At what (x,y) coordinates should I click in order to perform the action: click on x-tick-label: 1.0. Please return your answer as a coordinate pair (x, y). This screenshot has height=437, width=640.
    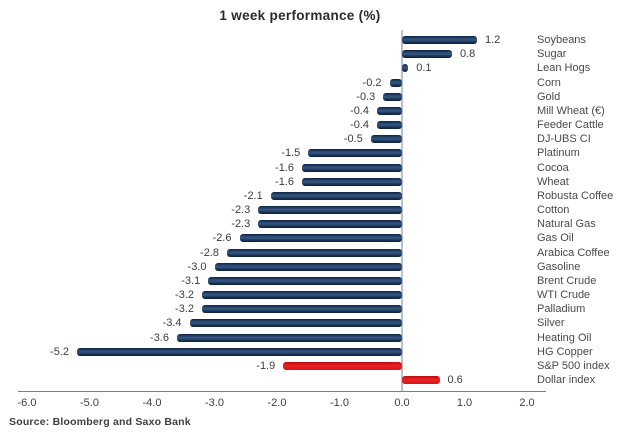
    Looking at the image, I should click on (464, 403).